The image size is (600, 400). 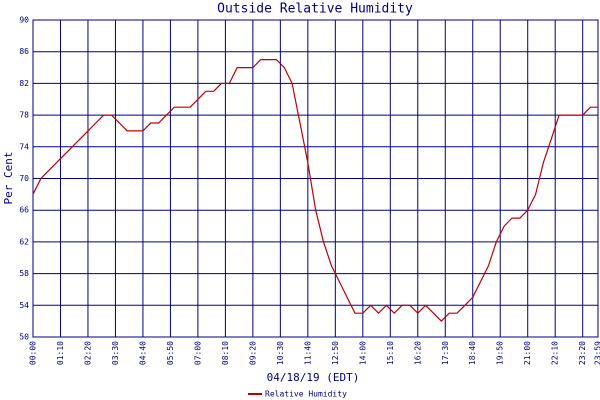 What do you see at coordinates (142, 353) in the screenshot?
I see `x-tick-label: 04:40` at bounding box center [142, 353].